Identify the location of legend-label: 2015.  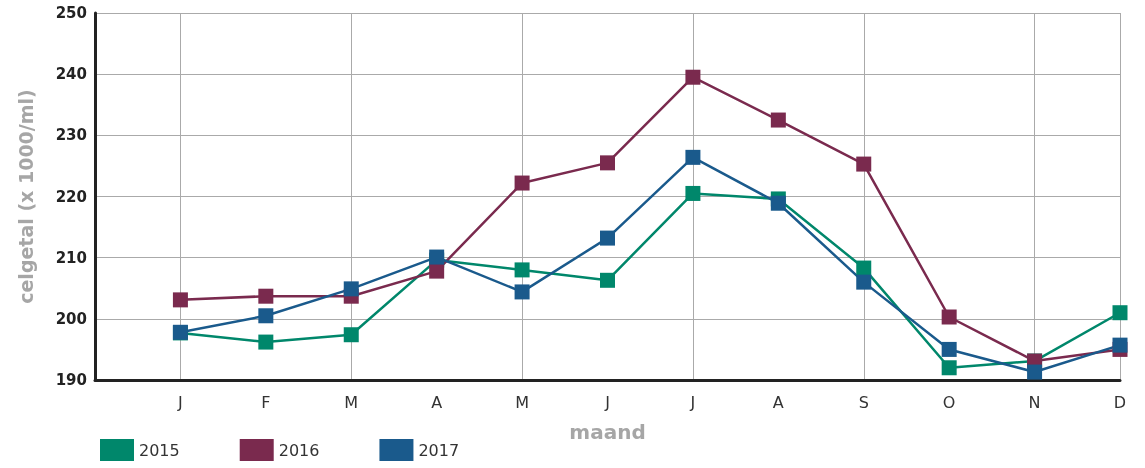
(159, 450).